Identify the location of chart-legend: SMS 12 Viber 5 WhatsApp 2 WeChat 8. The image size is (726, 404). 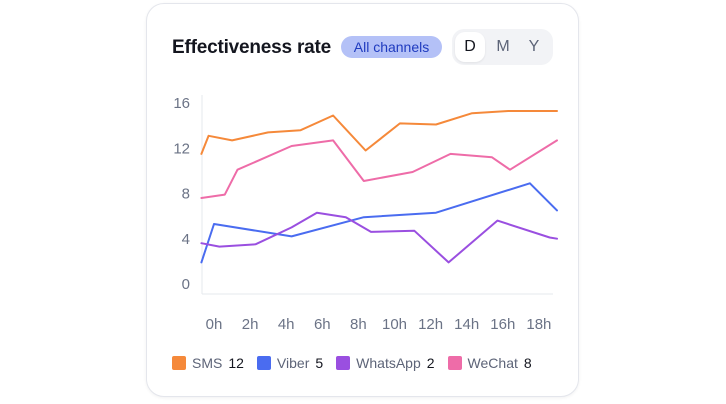
(358, 363).